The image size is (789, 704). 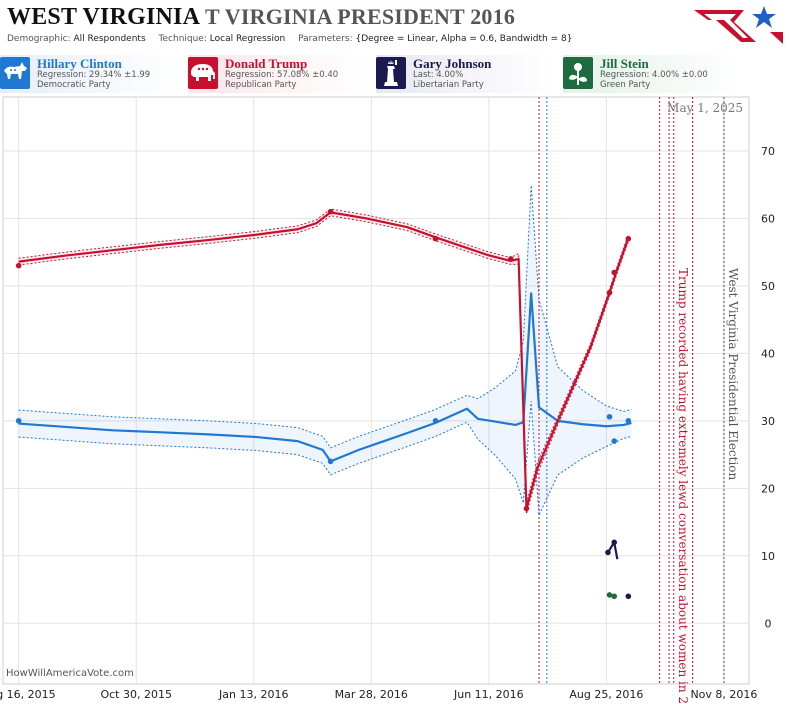 I want to click on technique-value: Local Regression, so click(x=247, y=39).